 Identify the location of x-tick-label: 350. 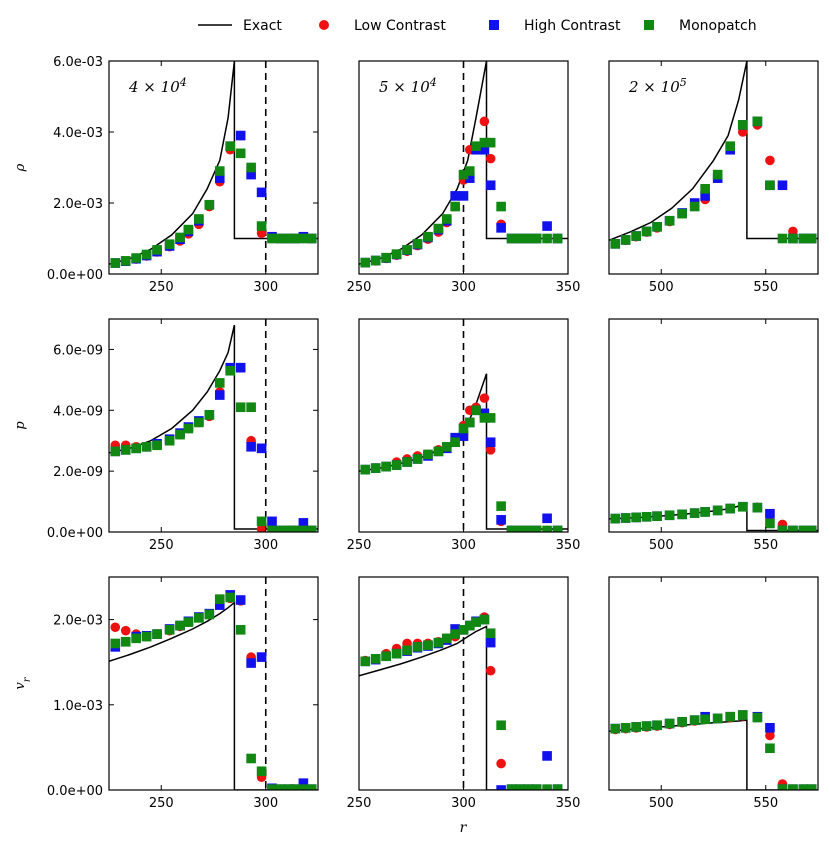
(568, 545).